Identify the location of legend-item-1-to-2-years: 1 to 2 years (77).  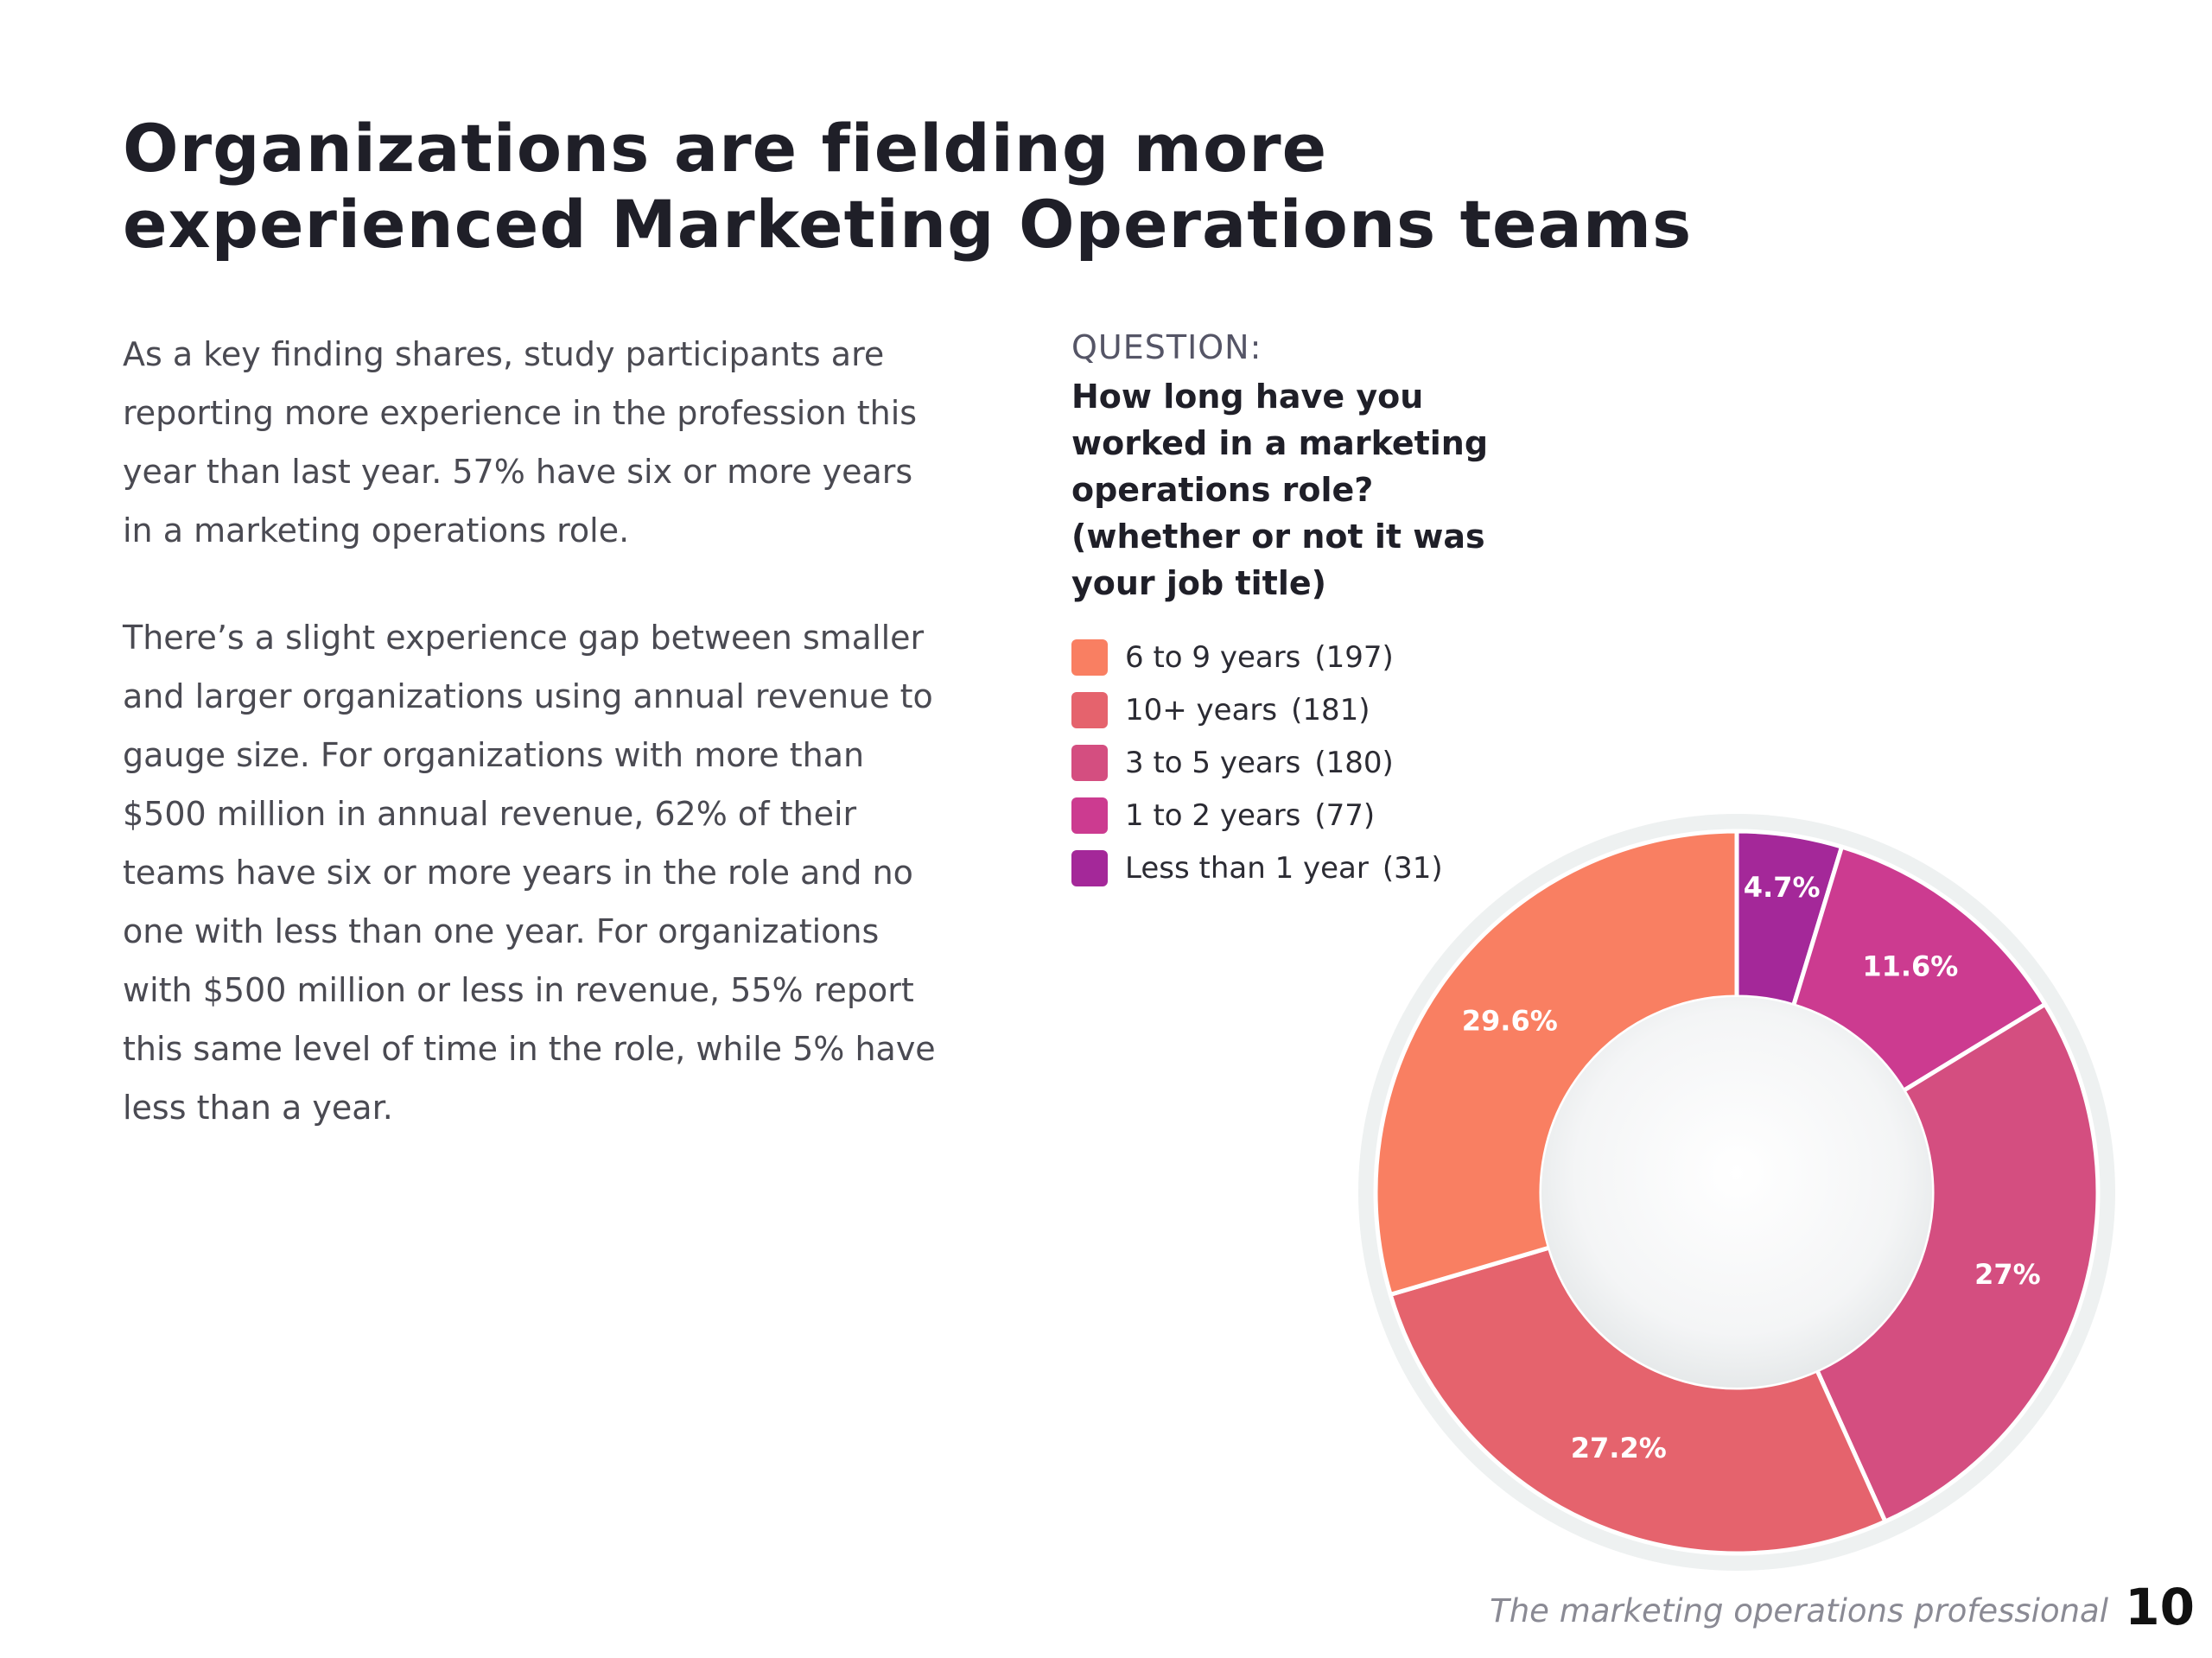
(1257, 815).